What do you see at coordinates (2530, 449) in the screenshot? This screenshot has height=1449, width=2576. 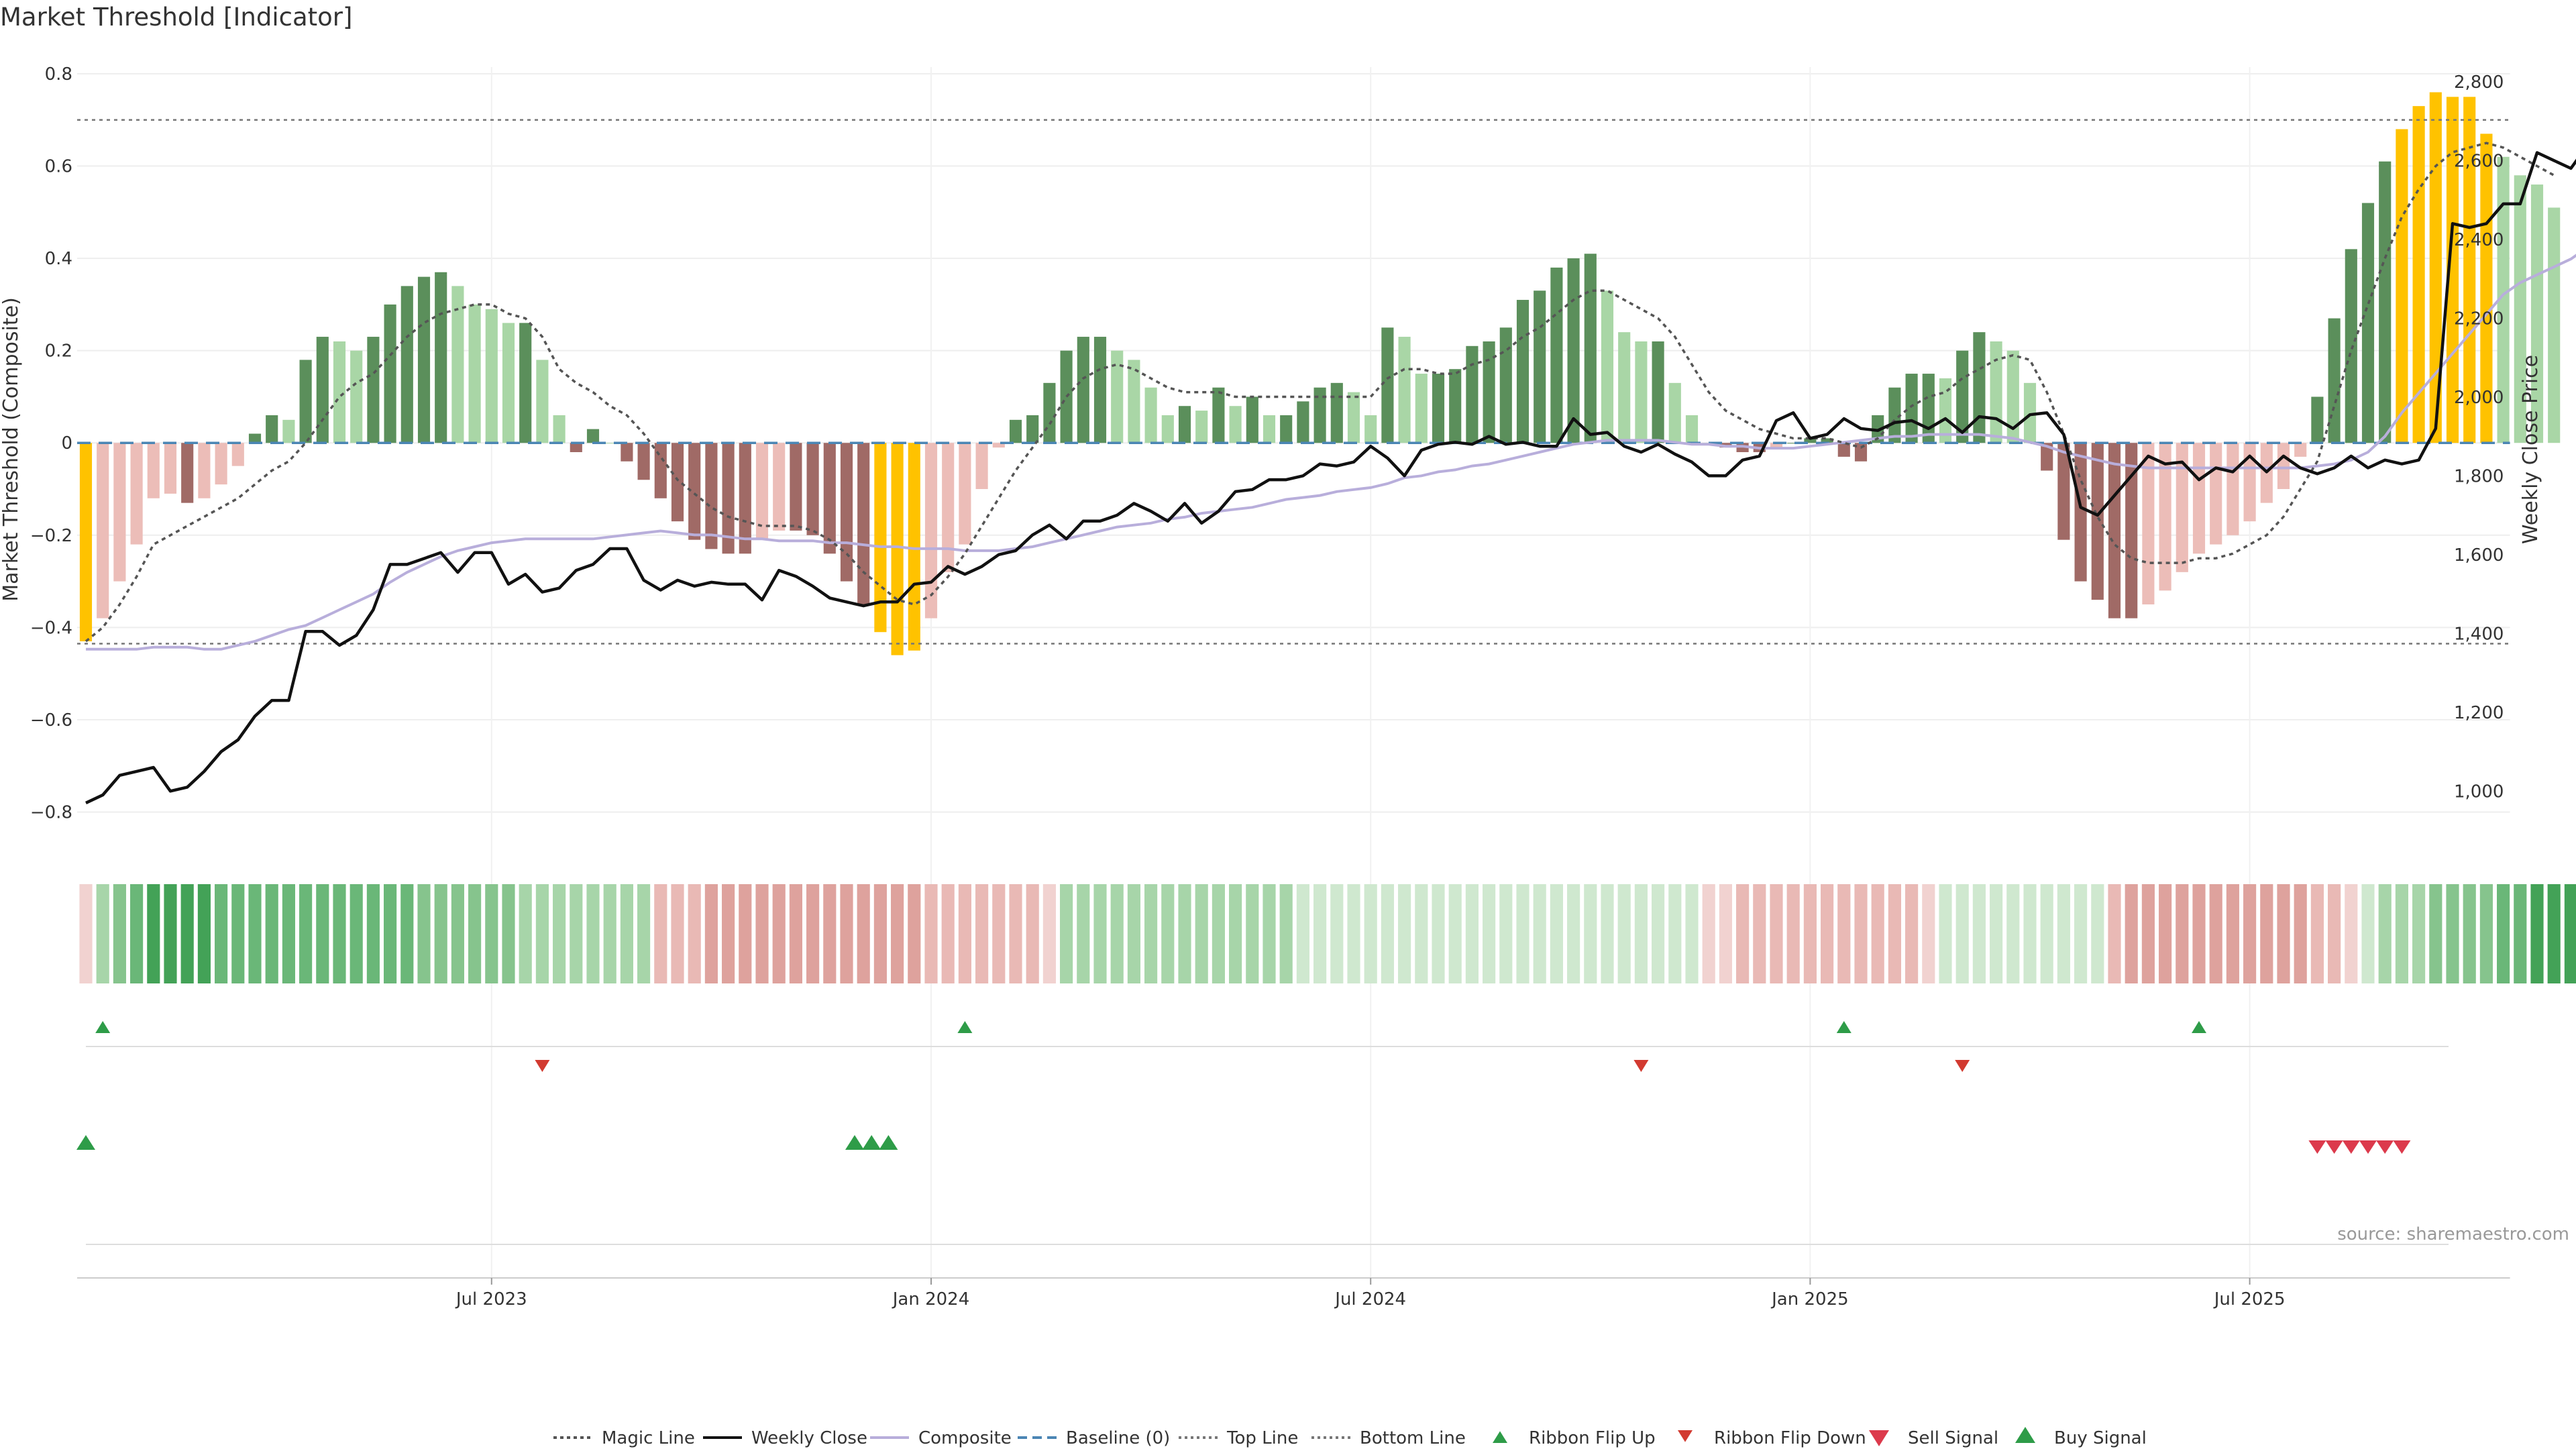 I see `y-axis-right-title: Weekly Close Price` at bounding box center [2530, 449].